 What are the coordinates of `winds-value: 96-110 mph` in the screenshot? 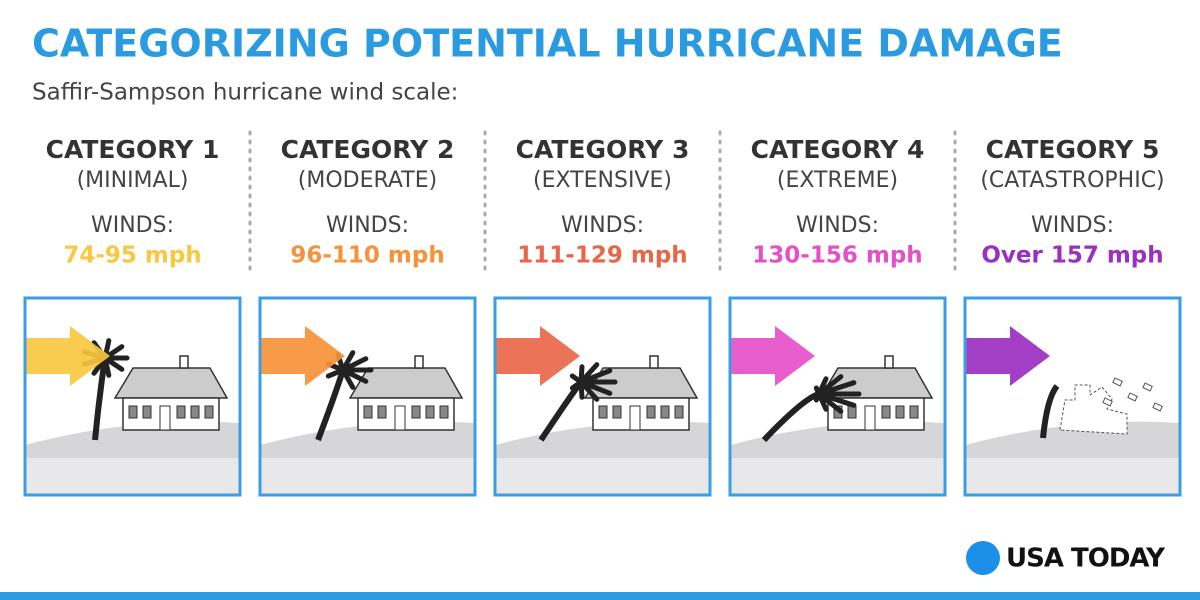 It's located at (367, 256).